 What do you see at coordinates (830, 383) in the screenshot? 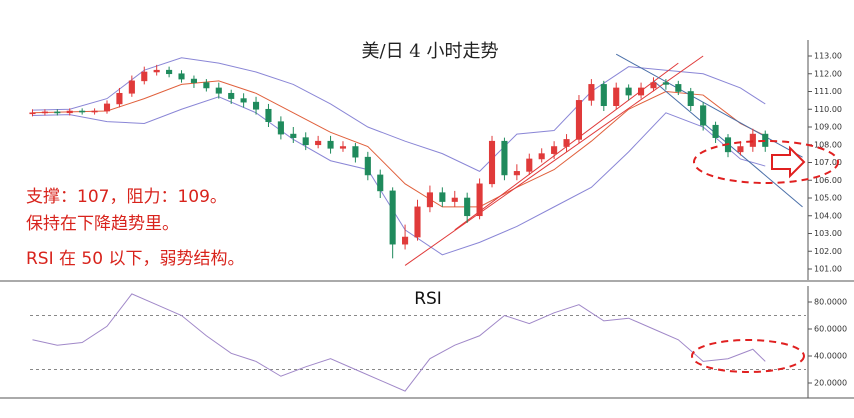
I see `y-tick-label: 20.0000` at bounding box center [830, 383].